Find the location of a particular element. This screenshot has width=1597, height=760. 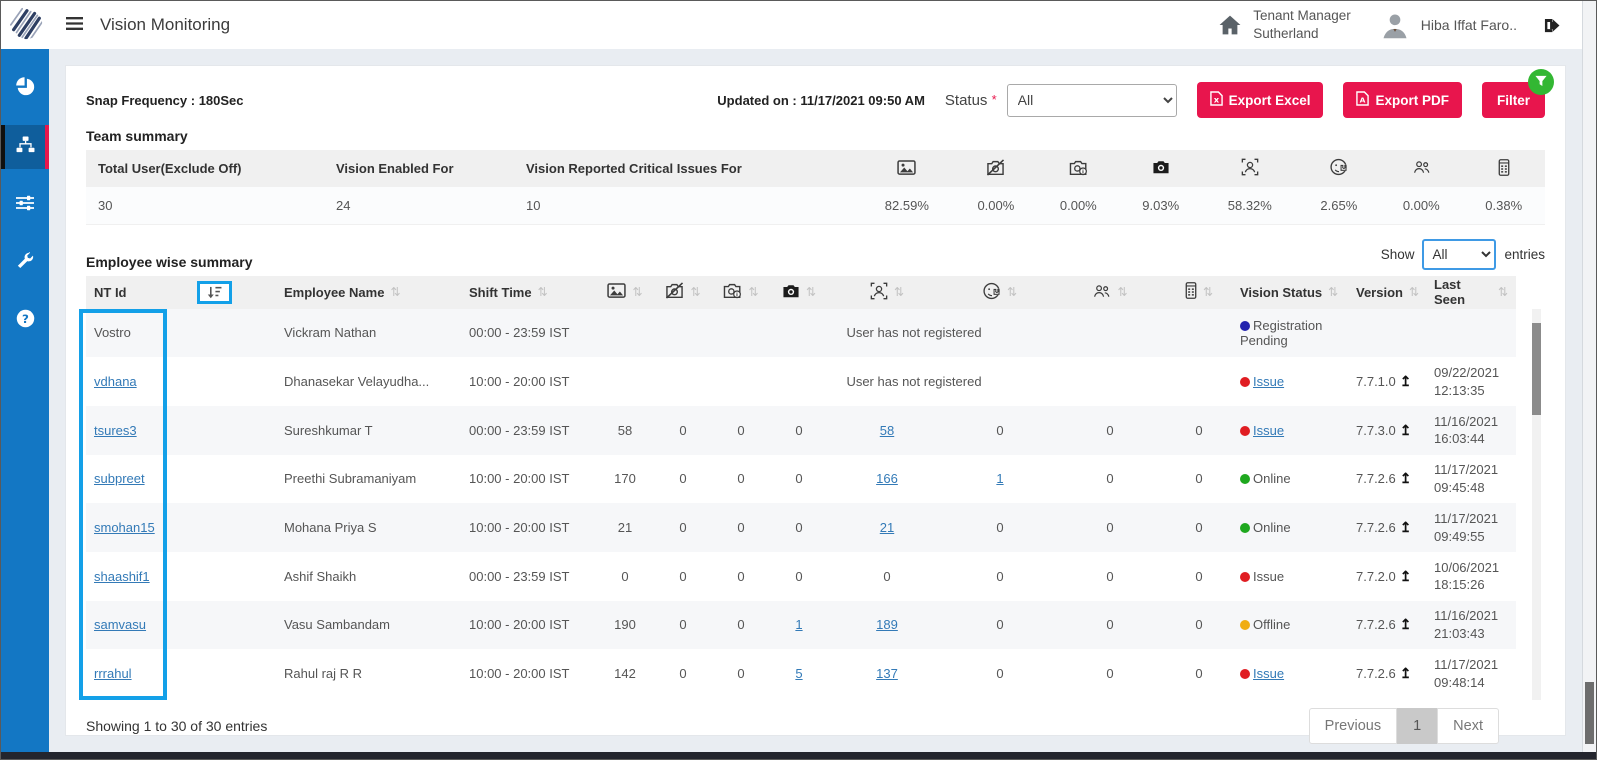

ntid-link: samvasu is located at coordinates (120, 625).